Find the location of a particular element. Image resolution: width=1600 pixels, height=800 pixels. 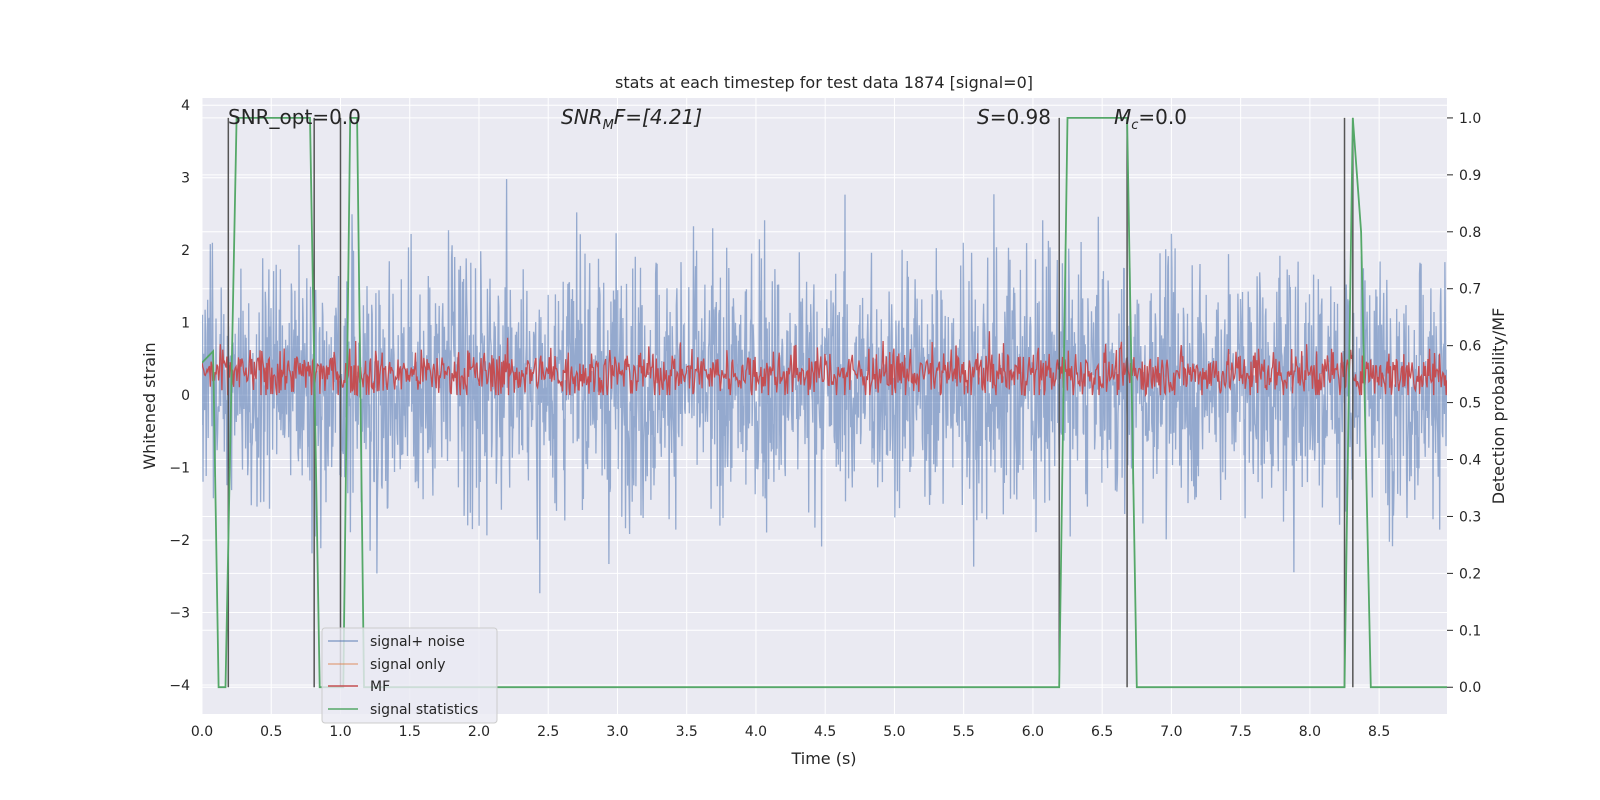

x-tick-label: 5.5 is located at coordinates (964, 732).